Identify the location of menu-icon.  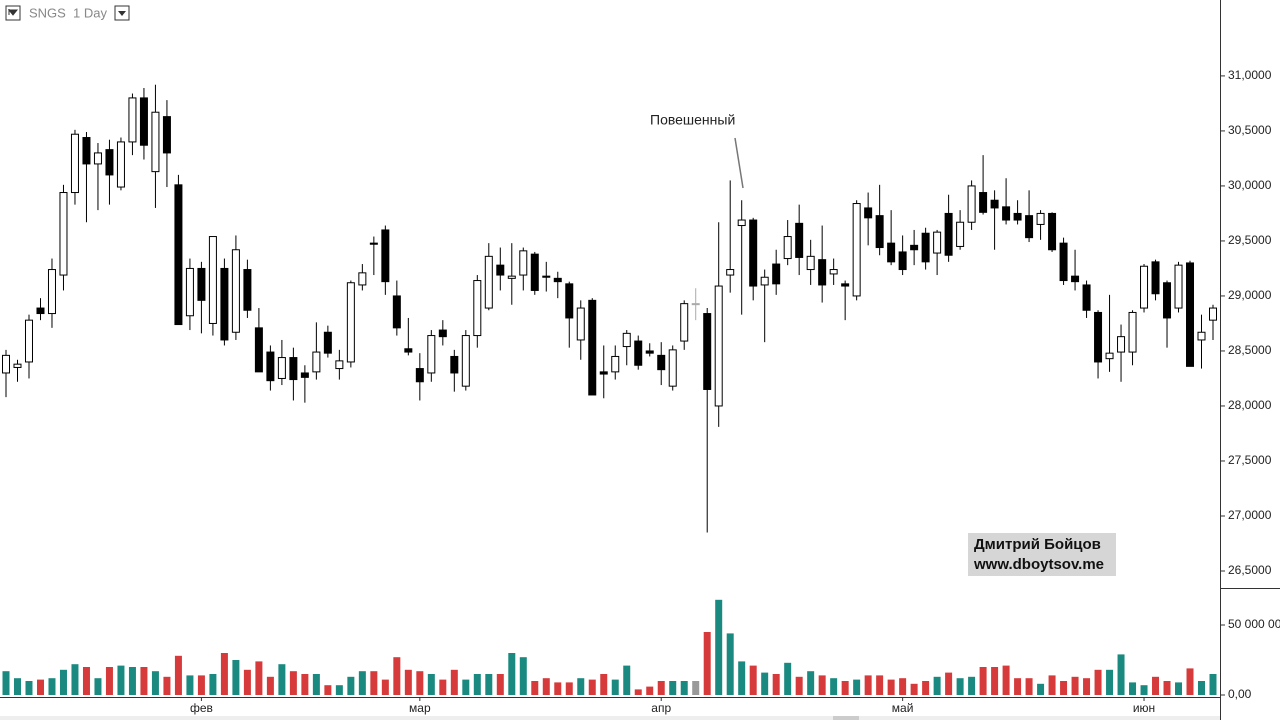
(13, 12).